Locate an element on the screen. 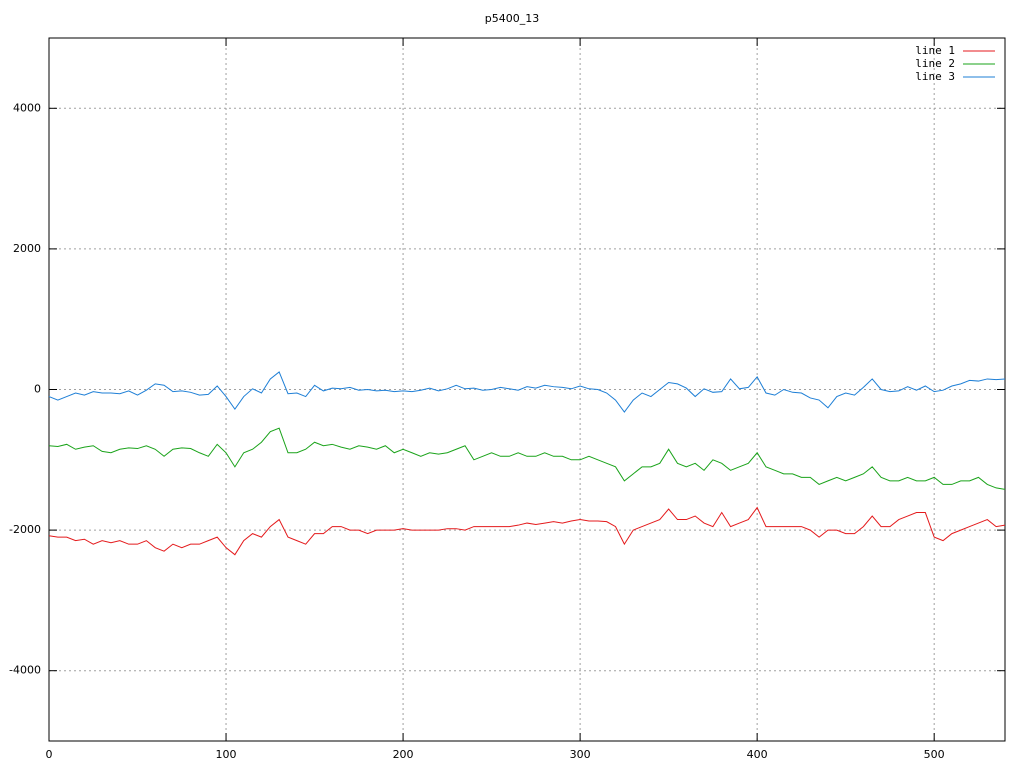 The width and height of the screenshot is (1024, 768). y-tick-label: -2000 is located at coordinates (25, 529).